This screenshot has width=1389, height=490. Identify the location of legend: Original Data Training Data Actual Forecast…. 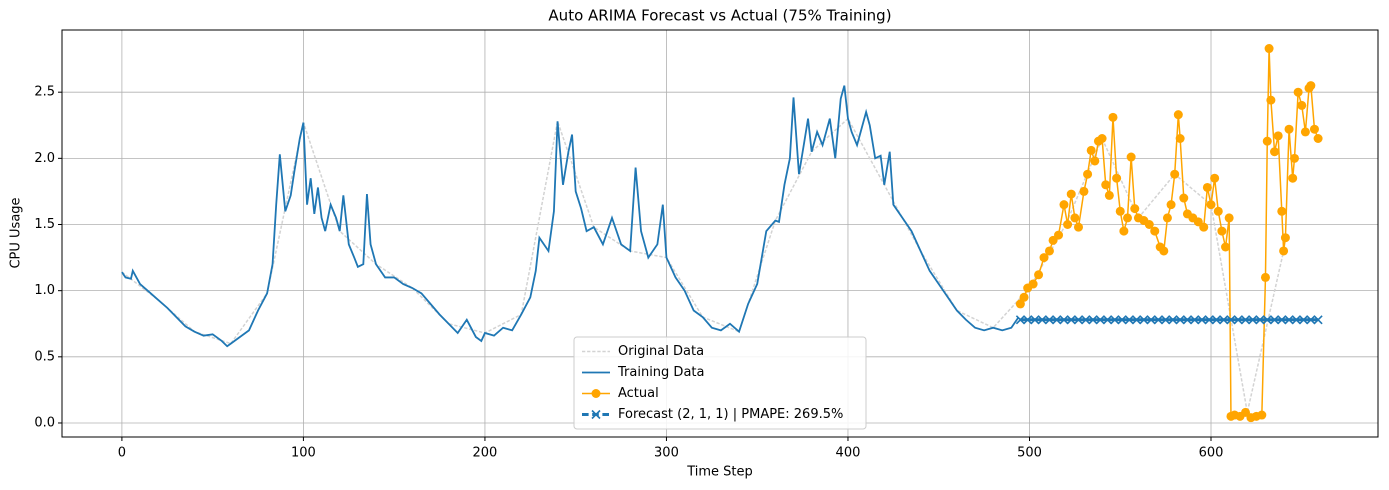
(720, 383).